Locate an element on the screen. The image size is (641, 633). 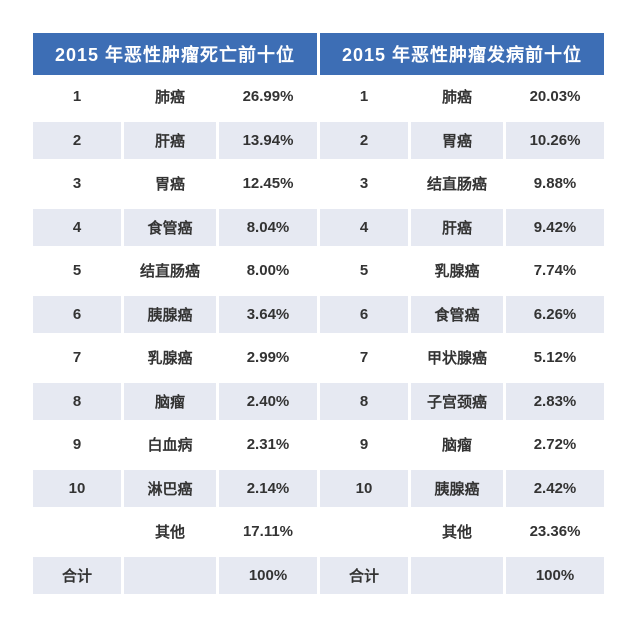
table-row: 9 白血病 2.31% 9 脑瘤 2.72% is located at coordinates (318, 445).